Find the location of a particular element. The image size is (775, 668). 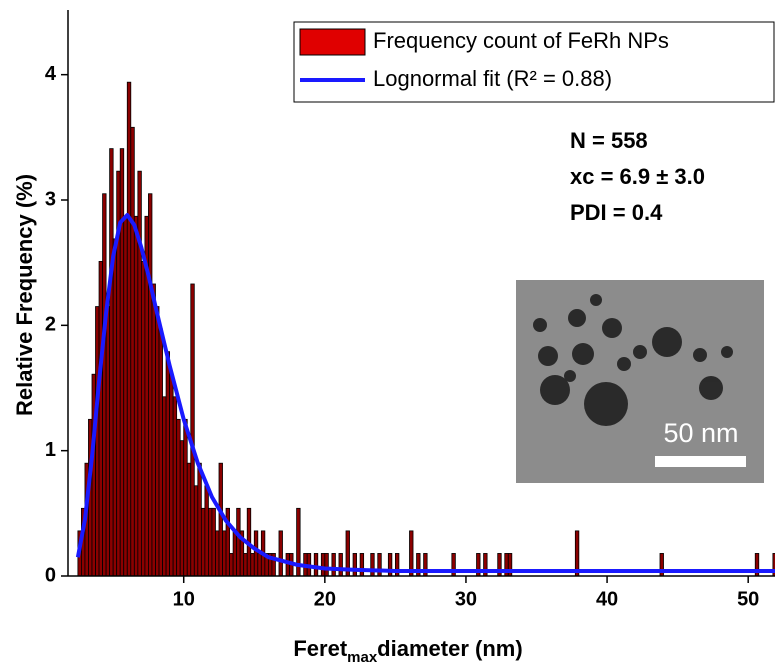

legend-label: Frequency count of FeRh NPs is located at coordinates (521, 40).